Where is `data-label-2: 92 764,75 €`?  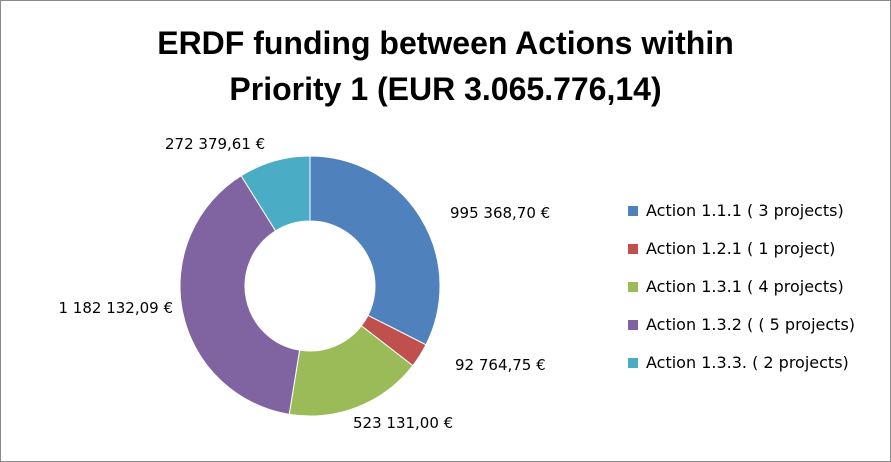 data-label-2: 92 764,75 € is located at coordinates (500, 365).